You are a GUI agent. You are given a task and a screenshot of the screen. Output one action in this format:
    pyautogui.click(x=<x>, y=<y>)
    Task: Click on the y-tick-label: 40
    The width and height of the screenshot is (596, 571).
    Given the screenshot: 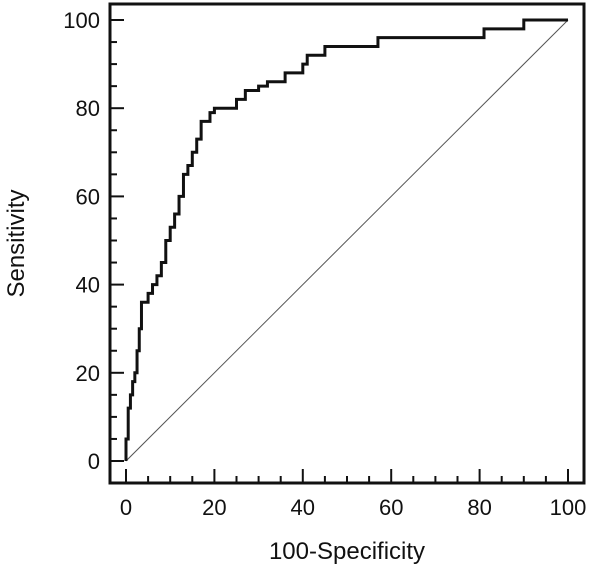 What is the action you would take?
    pyautogui.click(x=88, y=285)
    